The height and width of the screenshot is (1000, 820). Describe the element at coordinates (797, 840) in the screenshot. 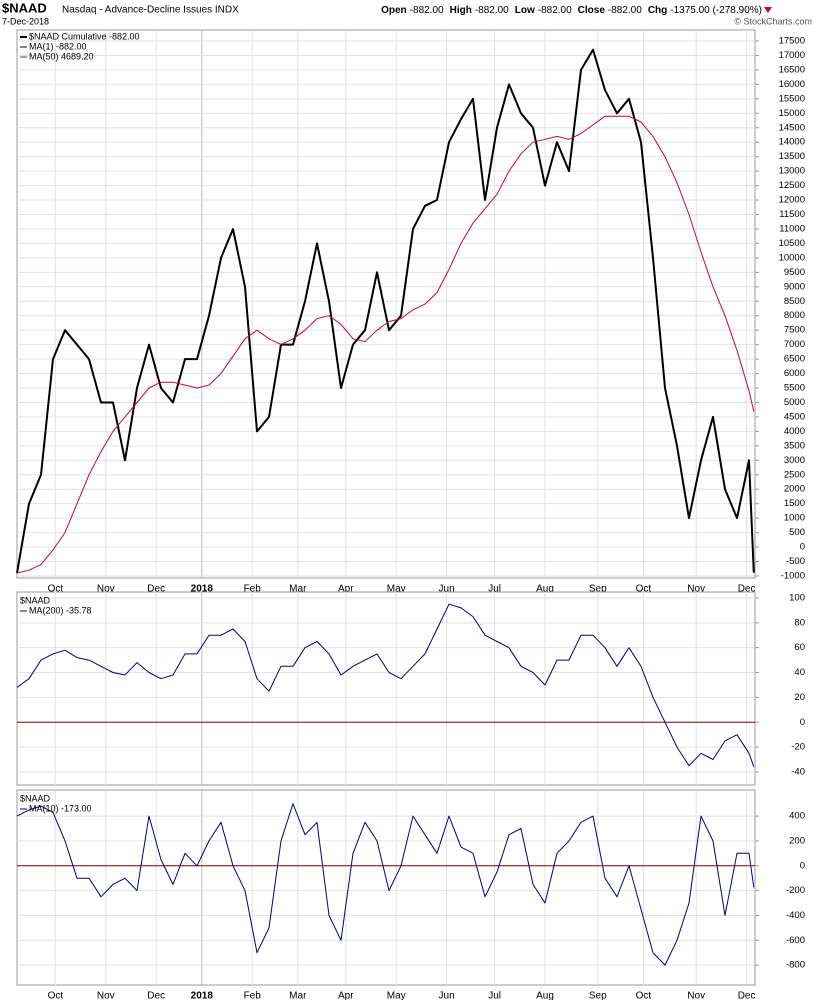

I see `y-tick-label: 200` at that location.